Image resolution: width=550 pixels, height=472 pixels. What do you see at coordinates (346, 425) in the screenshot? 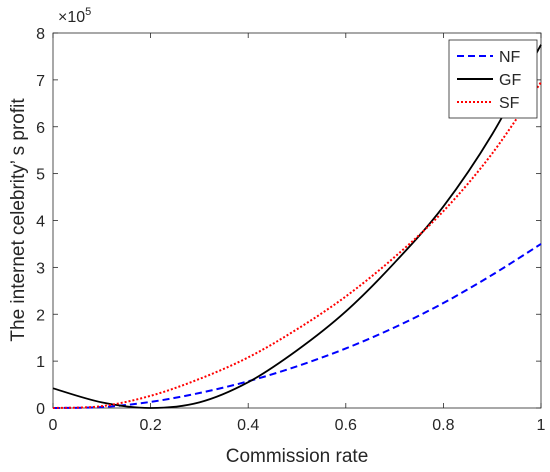
I see `x-tick-label: 0.6` at bounding box center [346, 425].